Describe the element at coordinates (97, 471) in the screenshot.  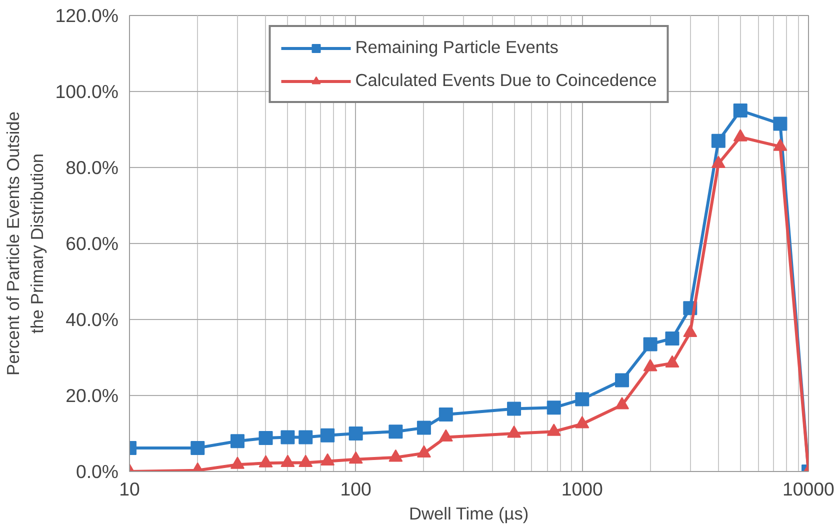
I see `y-tick-label: 0.0%` at that location.